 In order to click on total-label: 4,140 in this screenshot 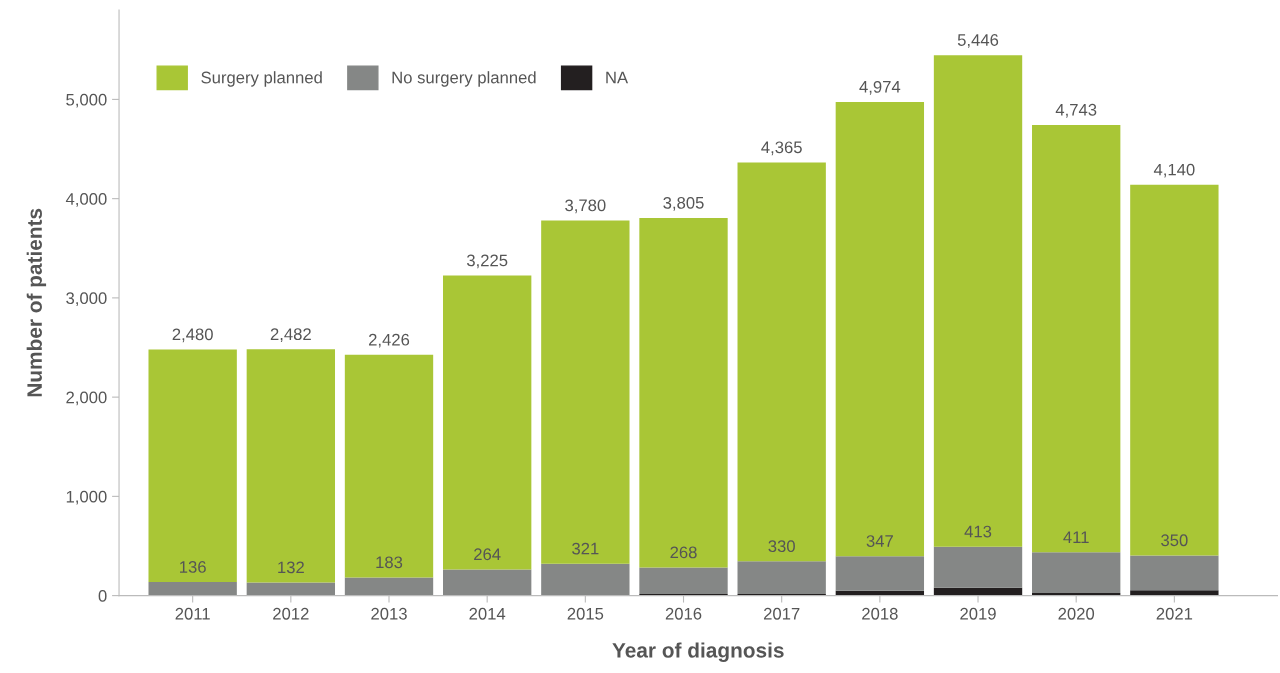, I will do `click(1174, 170)`.